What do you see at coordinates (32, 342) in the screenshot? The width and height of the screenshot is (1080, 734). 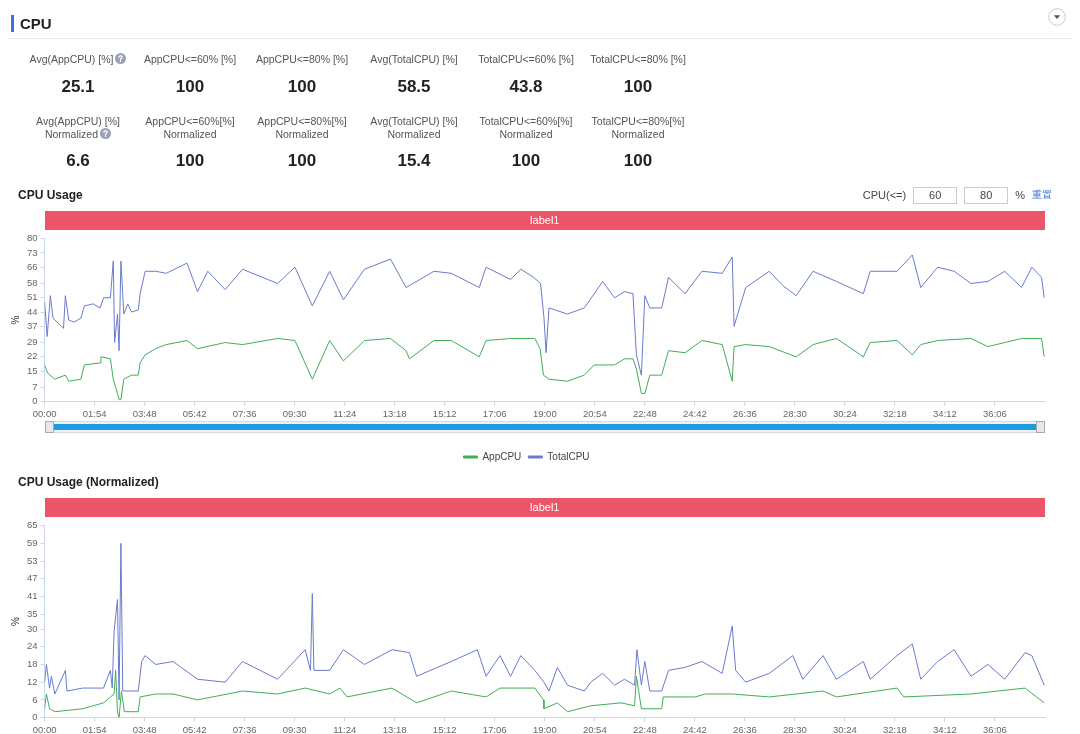 I see `y-tick-label: 29` at bounding box center [32, 342].